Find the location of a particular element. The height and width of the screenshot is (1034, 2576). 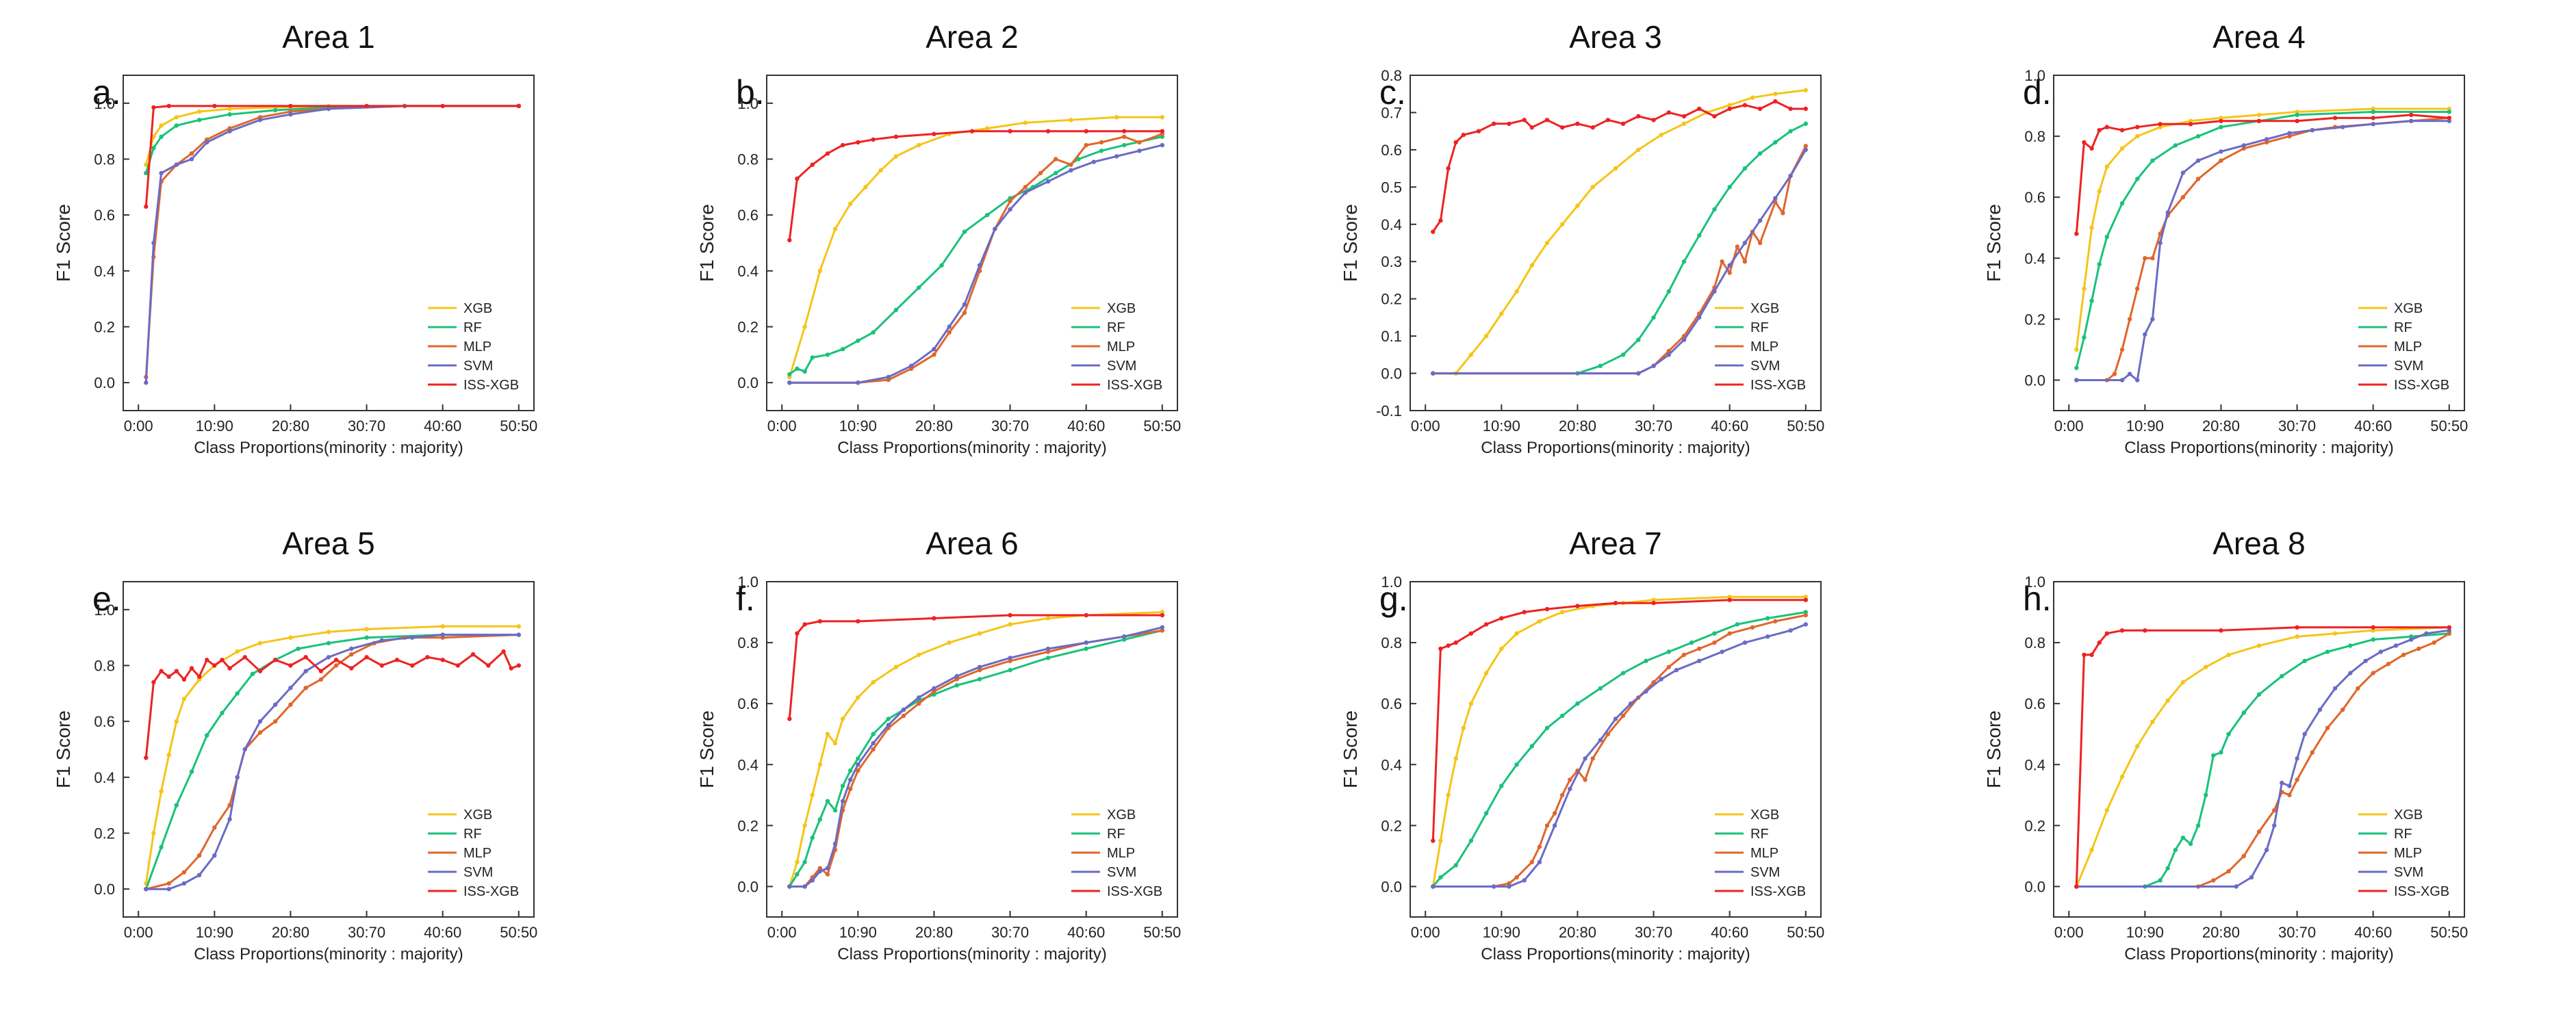

y-tick-label: 0.2 is located at coordinates (1391, 826).